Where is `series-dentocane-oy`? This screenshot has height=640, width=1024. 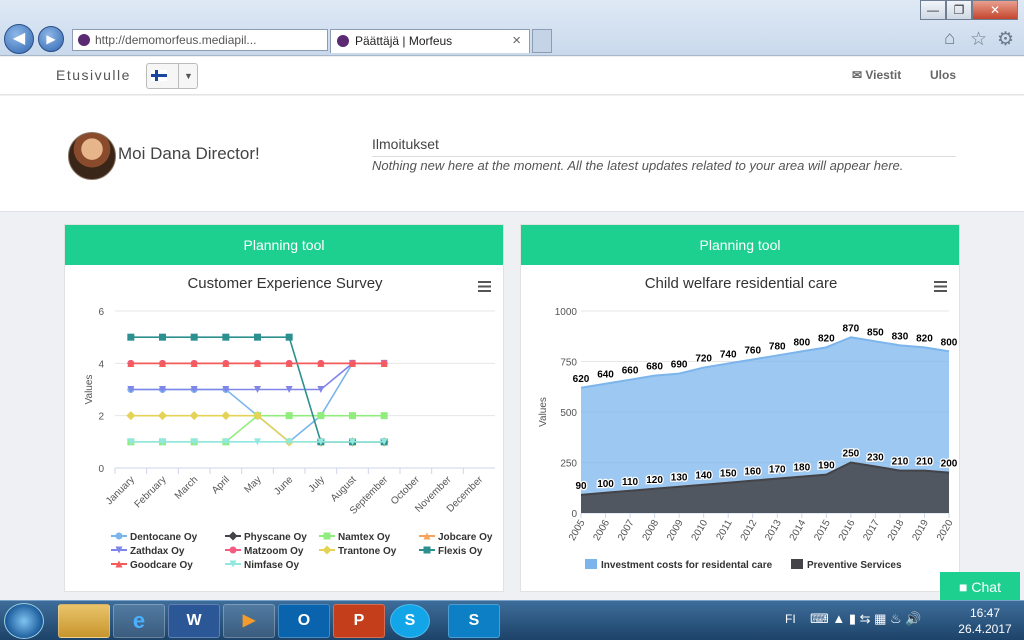 series-dentocane-oy is located at coordinates (257, 402).